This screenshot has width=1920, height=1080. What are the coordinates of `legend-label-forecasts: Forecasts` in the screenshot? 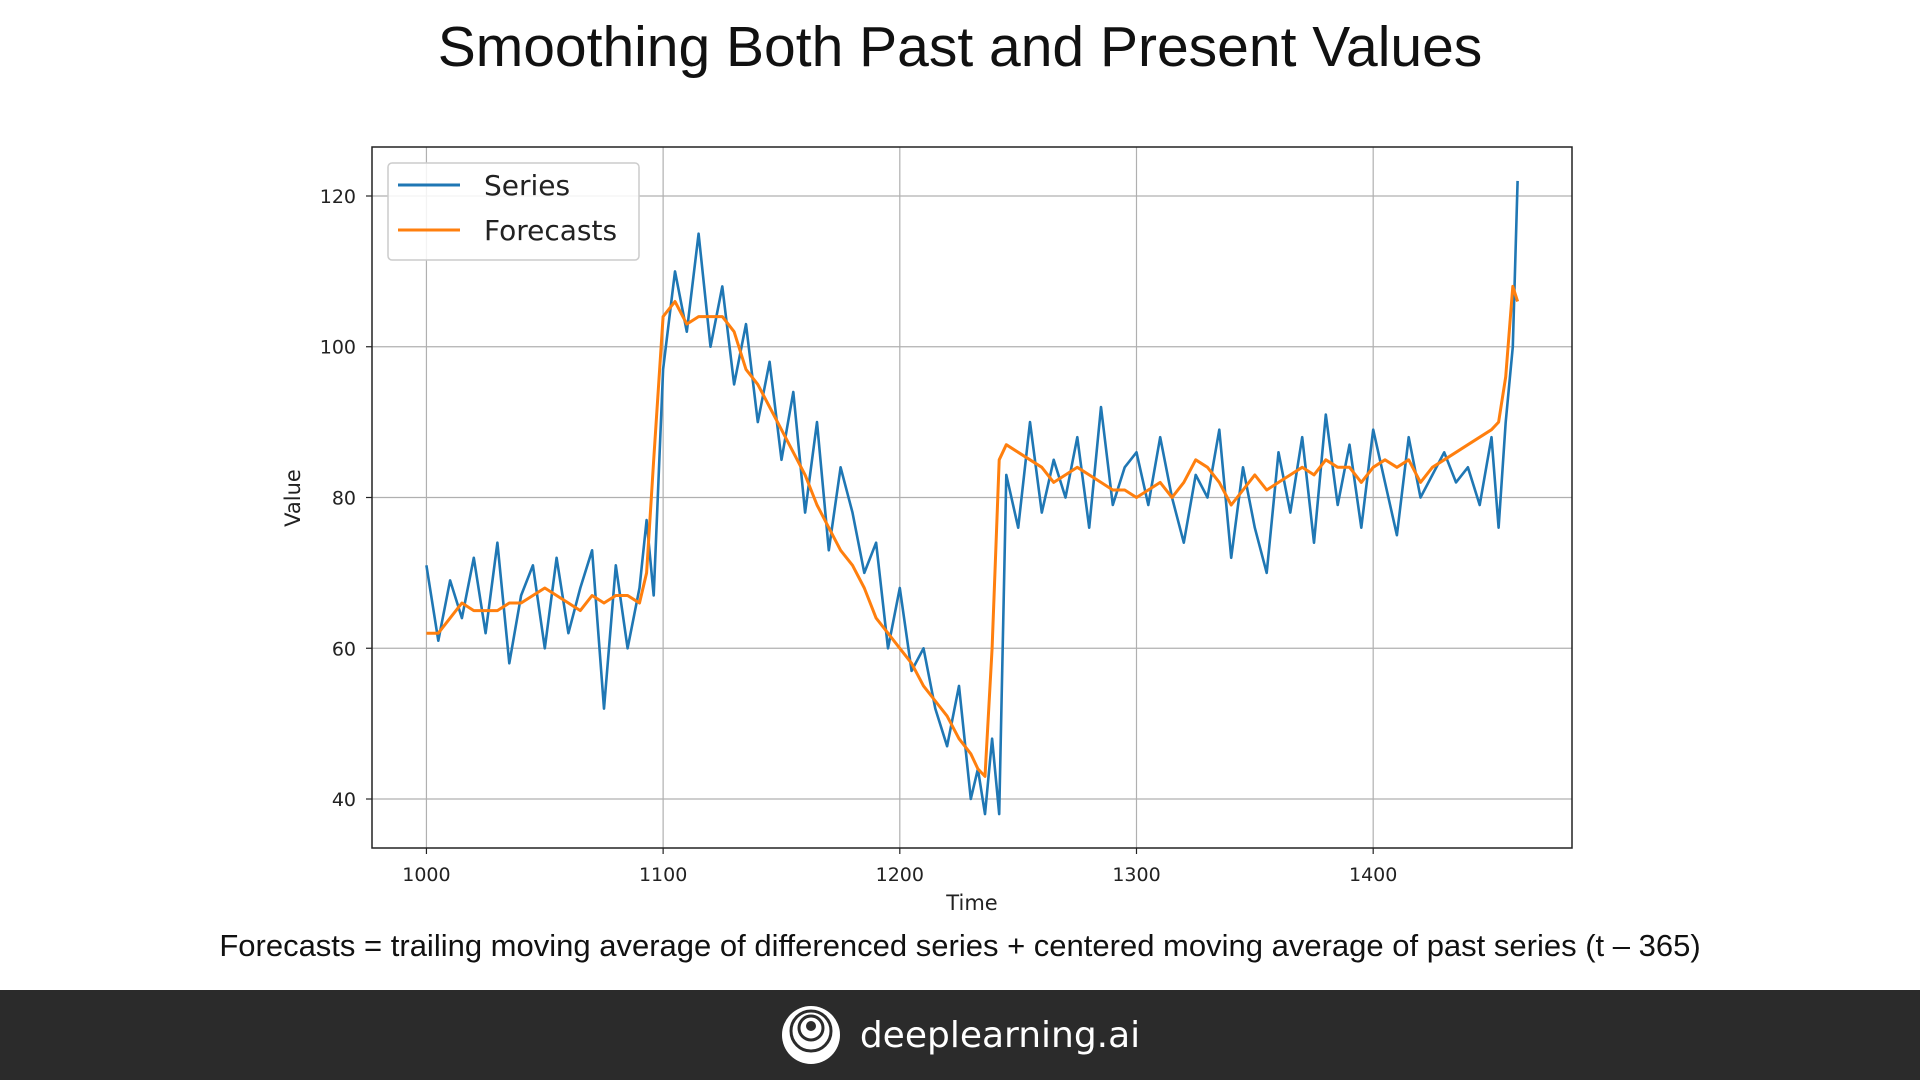 It's located at (550, 230).